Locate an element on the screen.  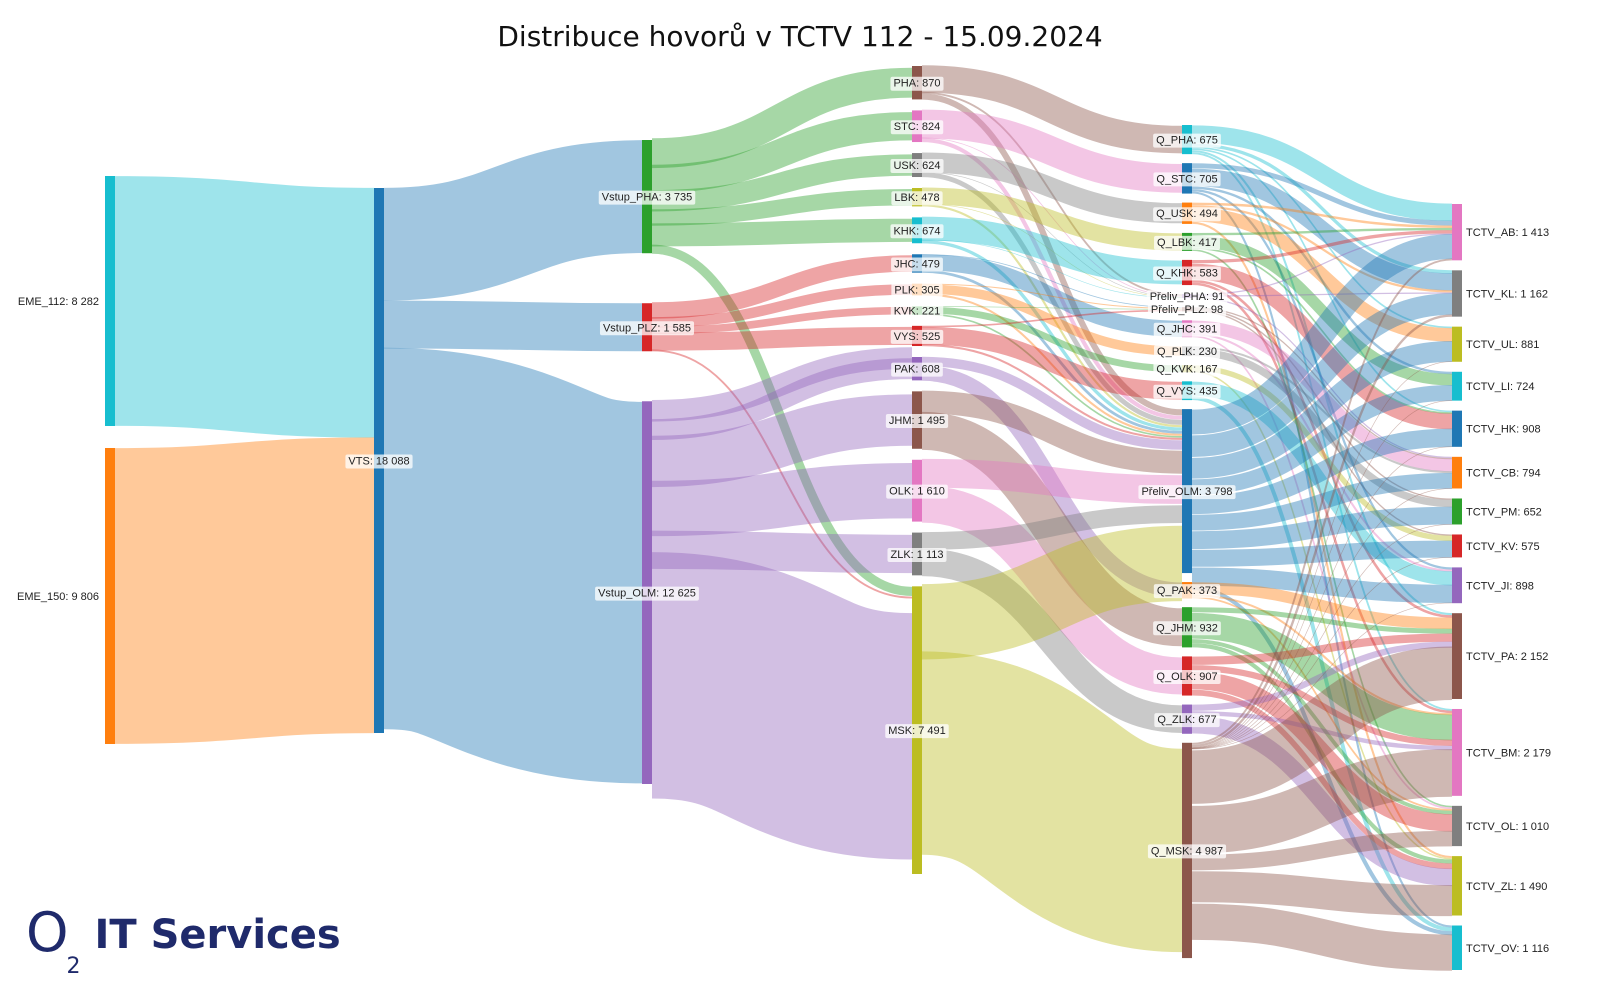
link-Preliv_PLZ-TCTV_KV is located at coordinates (1322, 422).